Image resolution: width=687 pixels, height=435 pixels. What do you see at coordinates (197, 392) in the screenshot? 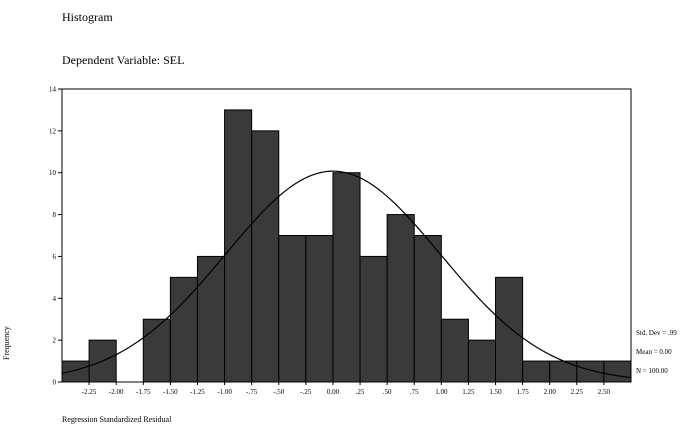
I see `x-tick-label: -1.25` at bounding box center [197, 392].